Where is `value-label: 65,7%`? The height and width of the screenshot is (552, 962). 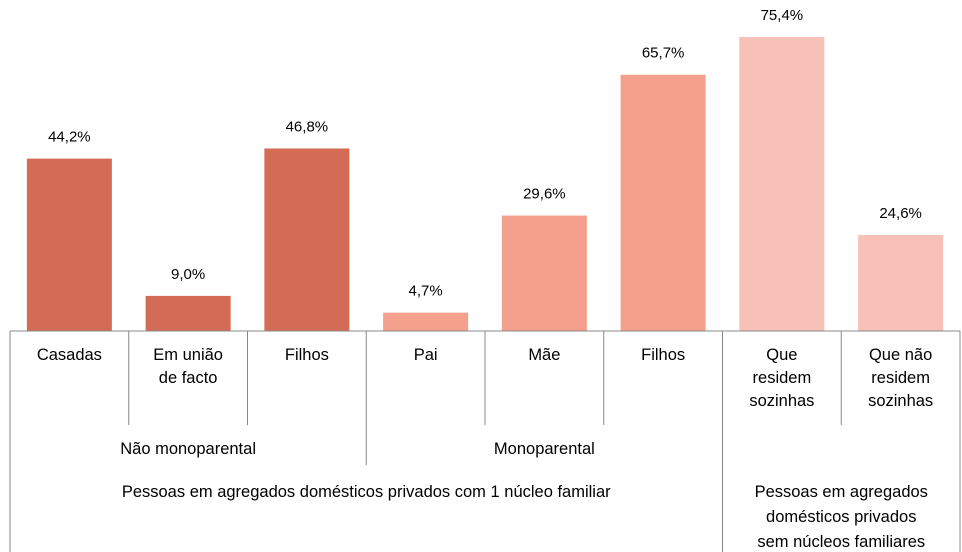
value-label: 65,7% is located at coordinates (663, 53).